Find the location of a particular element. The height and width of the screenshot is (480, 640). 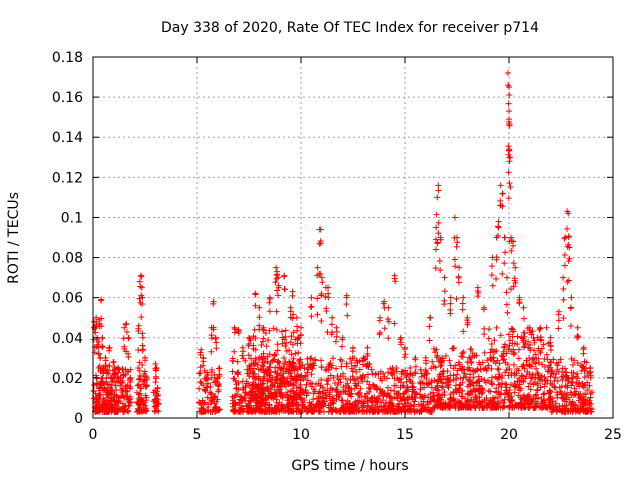

y-axis-label: ROTI / TECUs is located at coordinates (14, 238).